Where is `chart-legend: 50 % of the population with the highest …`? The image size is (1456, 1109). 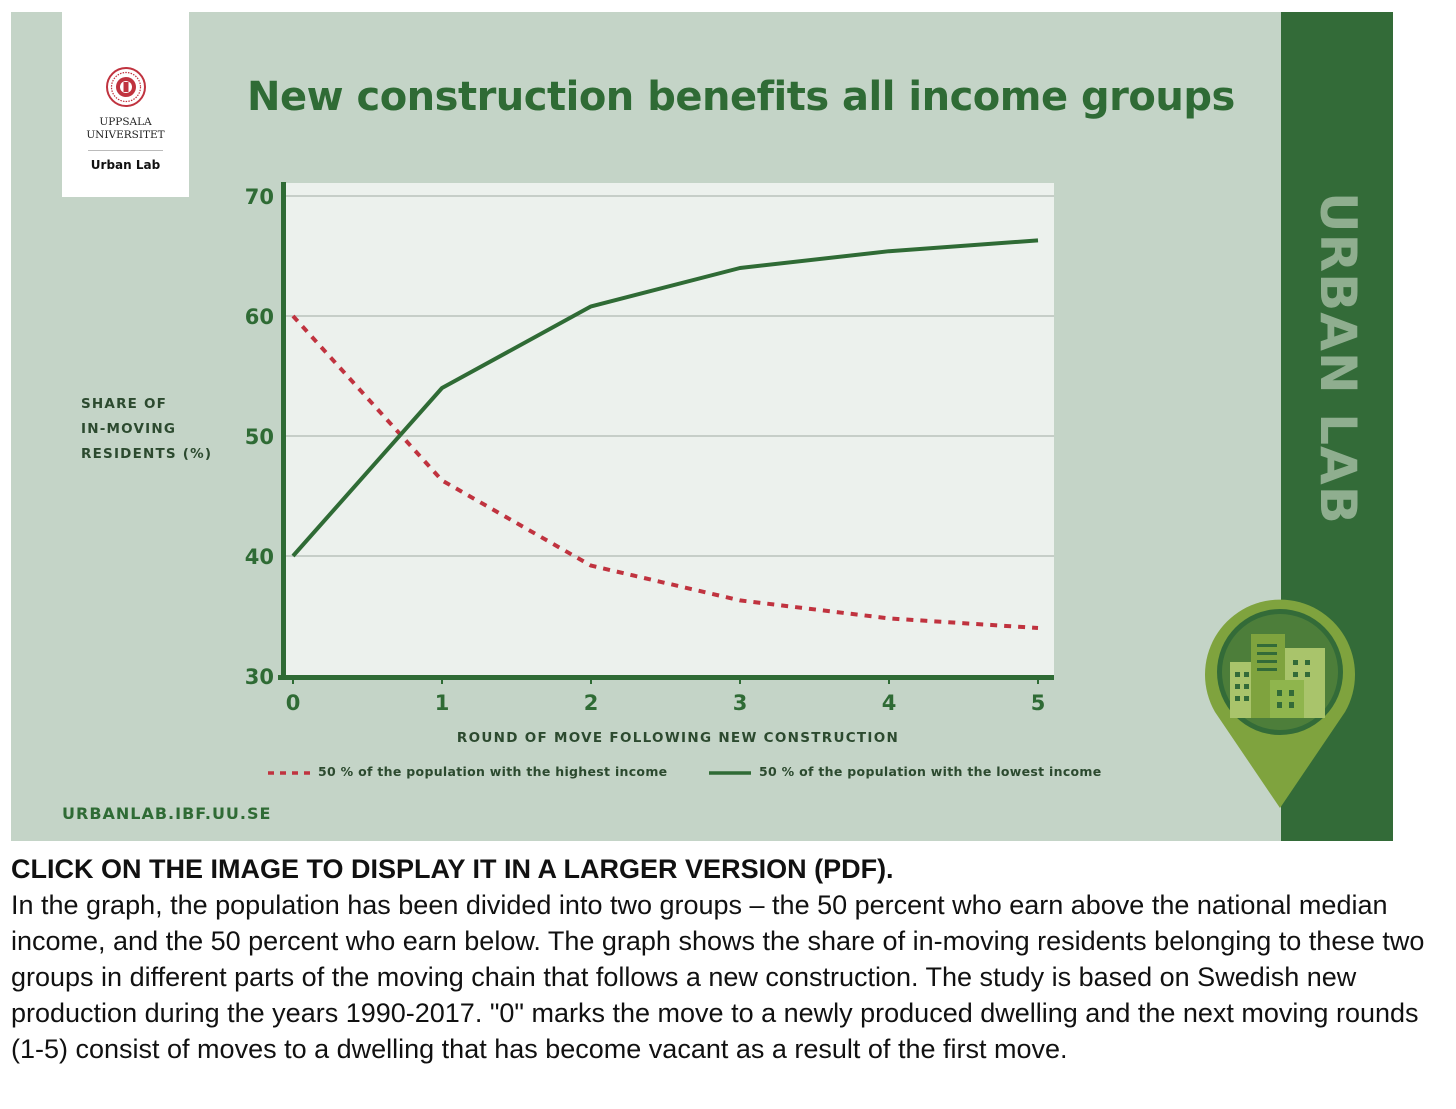 chart-legend: 50 % of the population with the highest … is located at coordinates (706, 774).